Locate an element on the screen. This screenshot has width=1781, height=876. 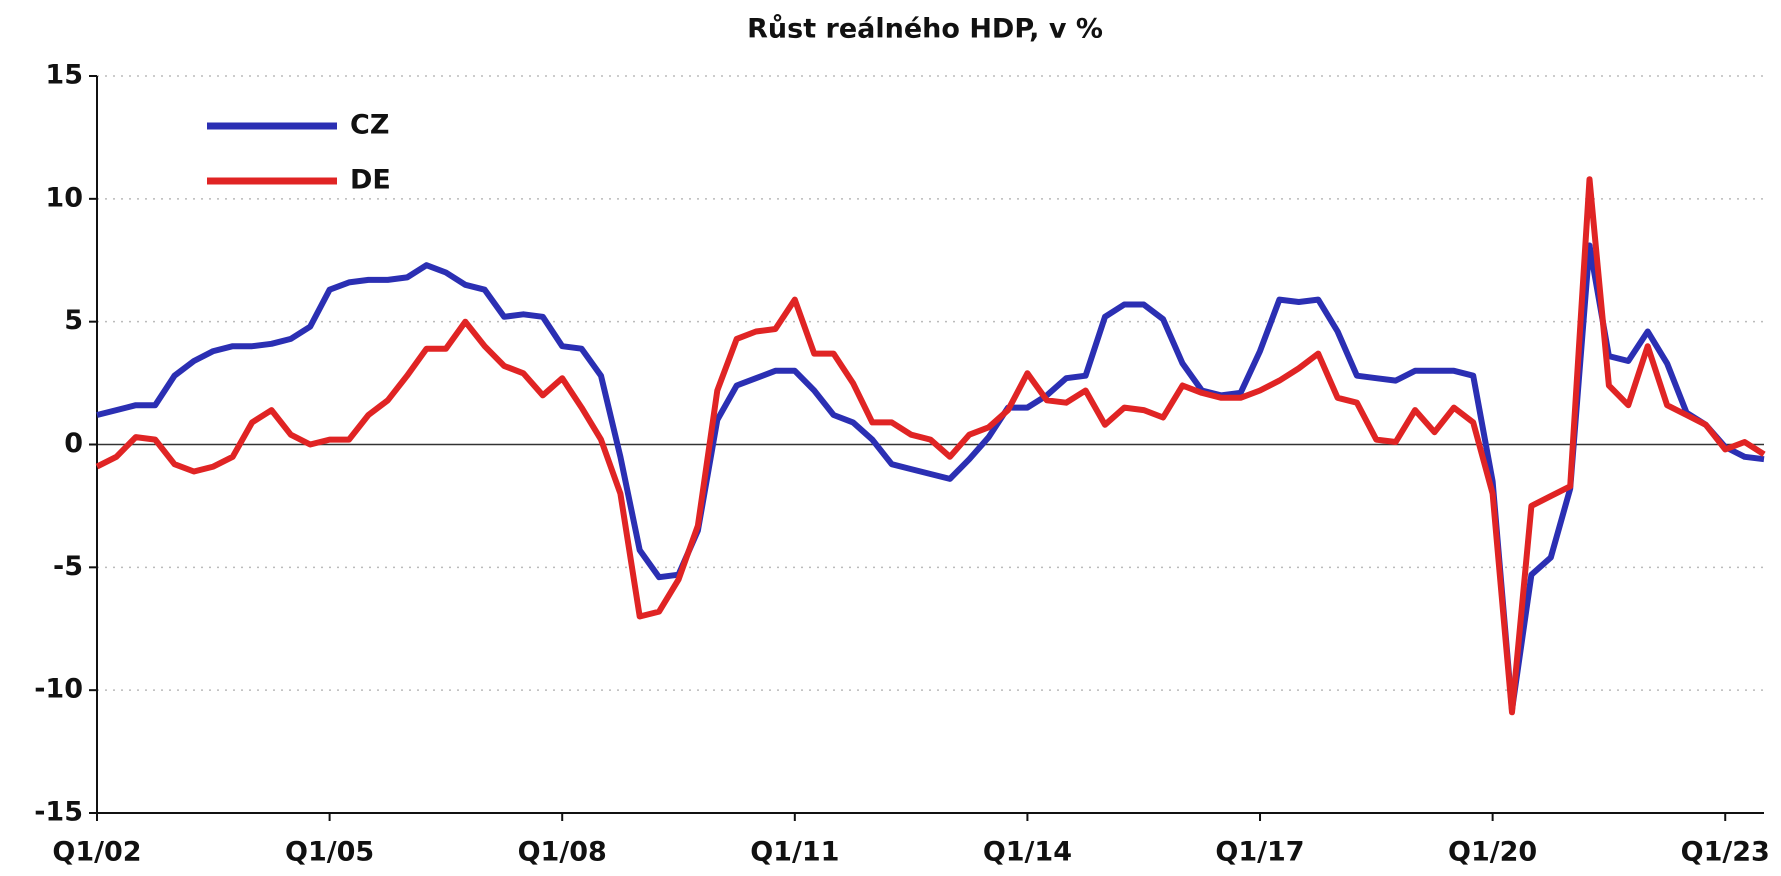
y-tick-label: 10 is located at coordinates (64, 197).